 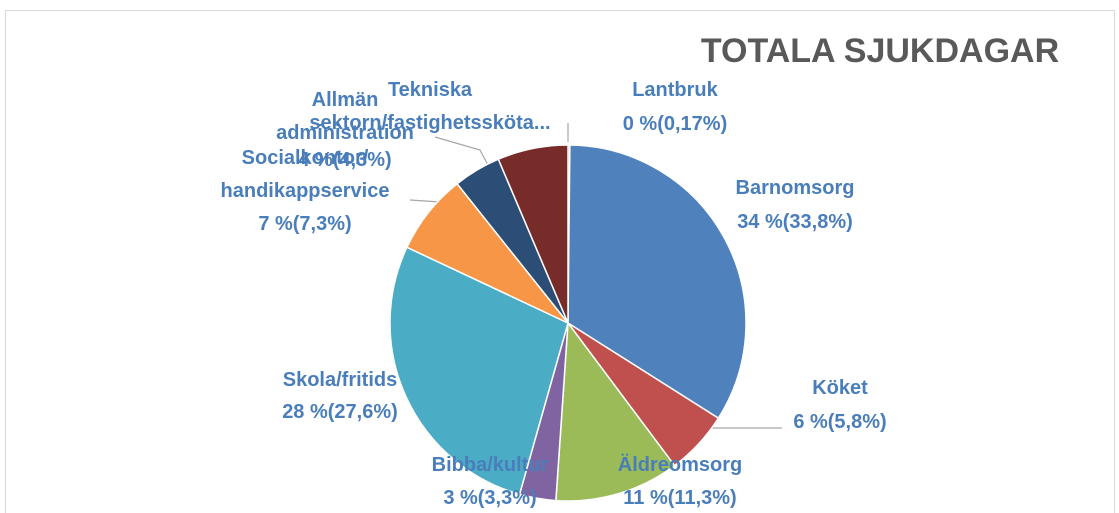 I want to click on value-label: 34 %(33,8%), so click(x=795, y=222).